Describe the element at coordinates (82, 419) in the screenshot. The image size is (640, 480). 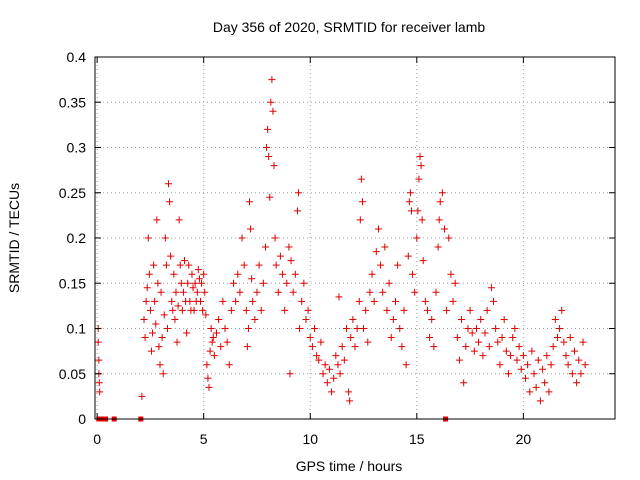
I see `y-tick-label: 0` at that location.